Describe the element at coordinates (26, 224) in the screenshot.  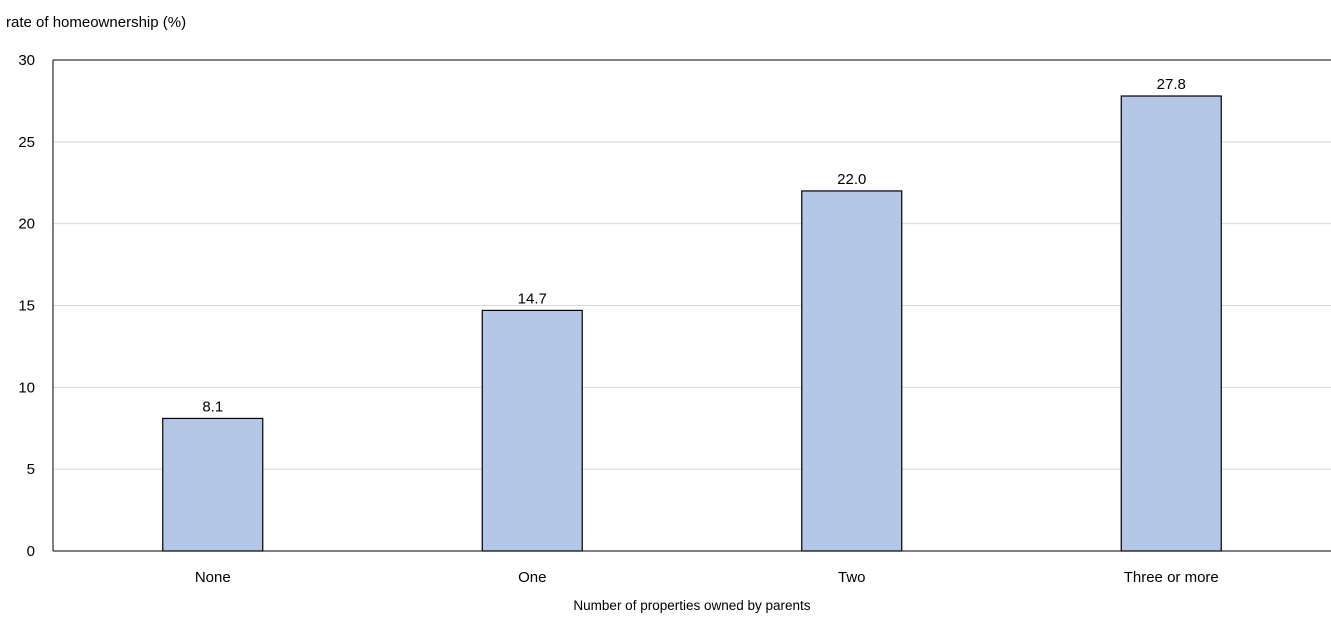
I see `y-tick-label: 20` at that location.